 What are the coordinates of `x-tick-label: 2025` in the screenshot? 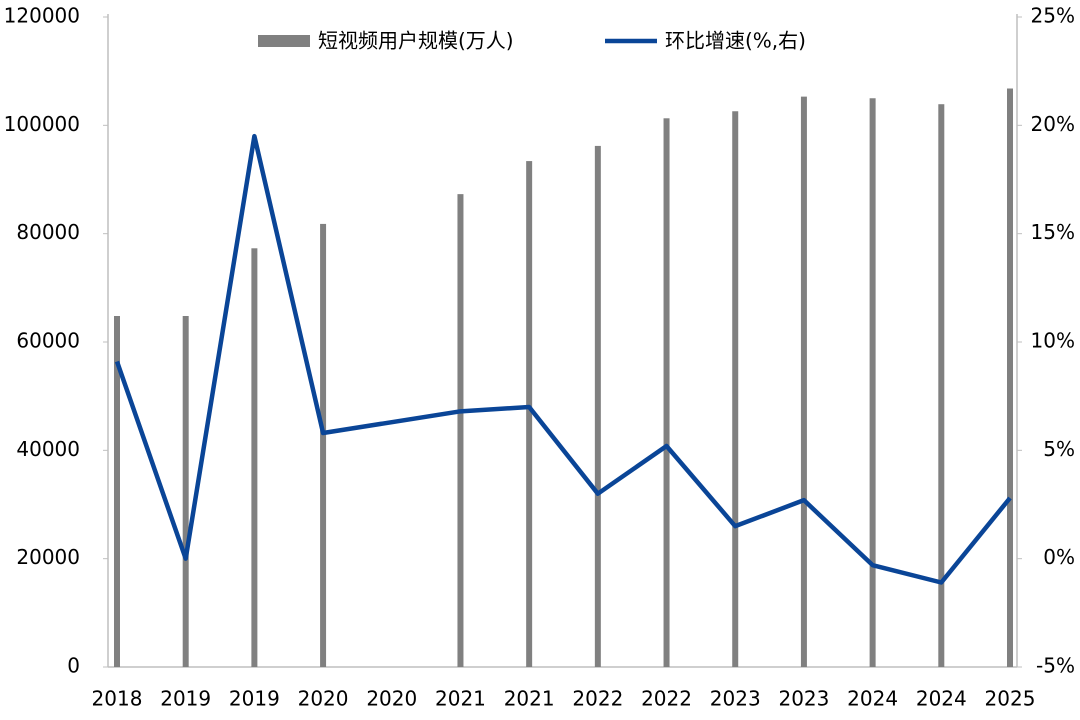 It's located at (1010, 699).